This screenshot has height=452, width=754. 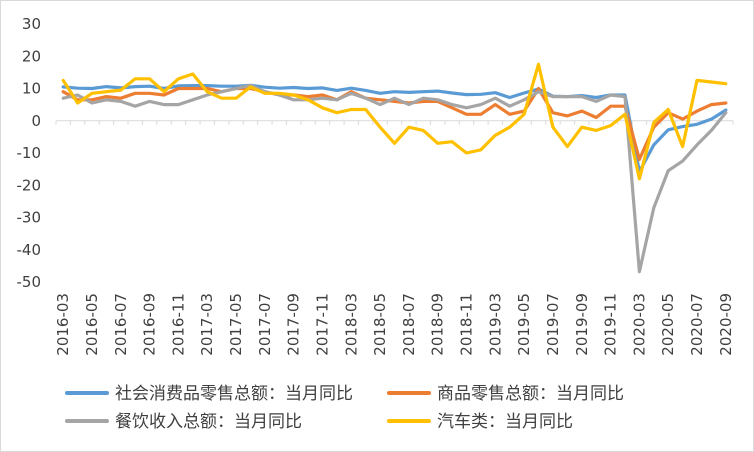 I want to click on x-tick-label: 2019-09, so click(x=582, y=324).